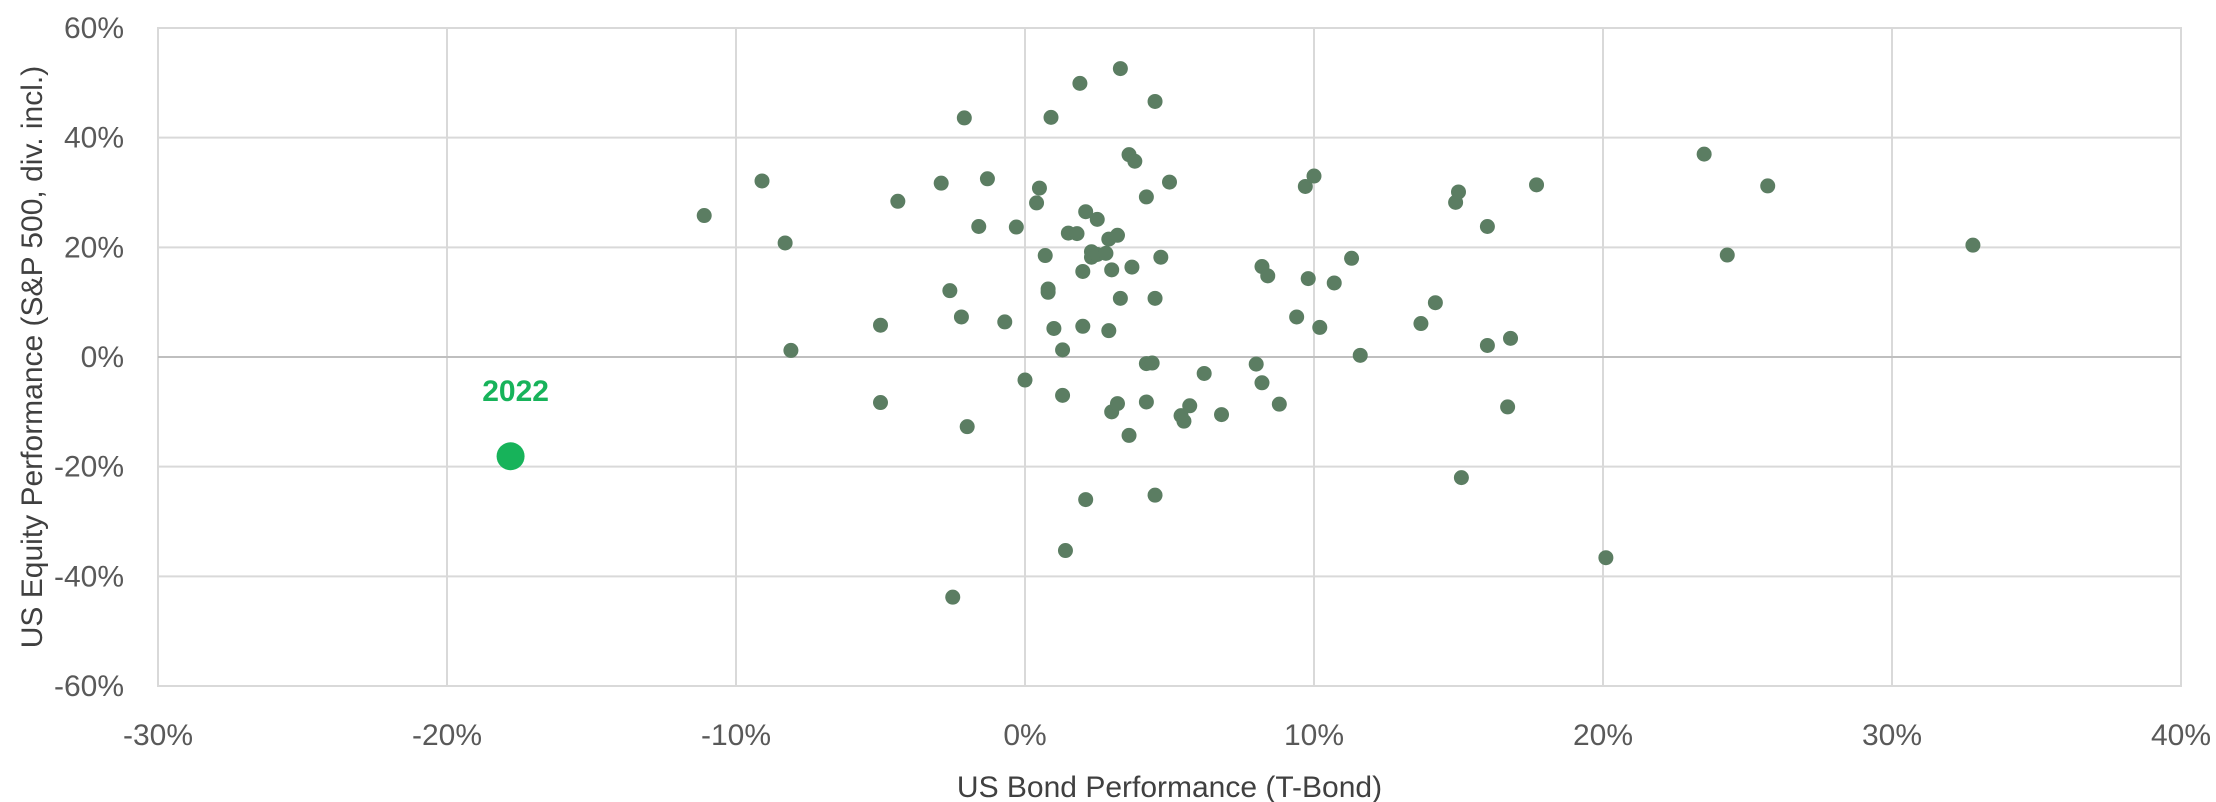 The image size is (2216, 802). Describe the element at coordinates (510, 456) in the screenshot. I see `highlight-point-2022` at that location.